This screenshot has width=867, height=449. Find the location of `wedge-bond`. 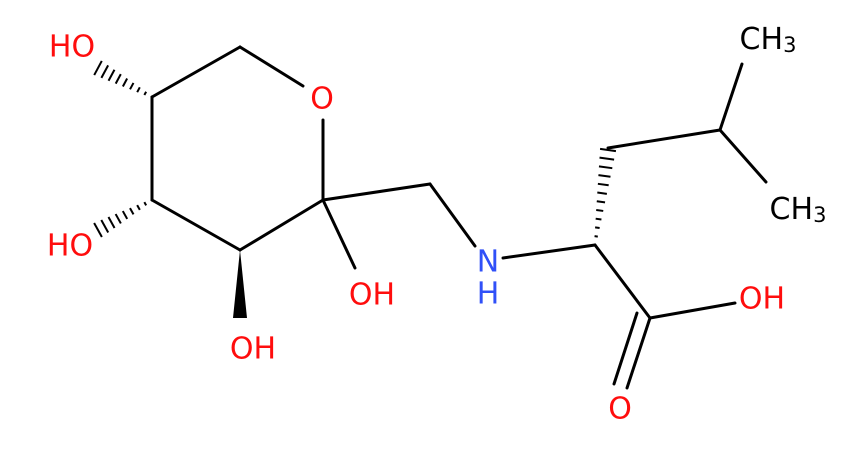

wedge-bond is located at coordinates (240, 284).